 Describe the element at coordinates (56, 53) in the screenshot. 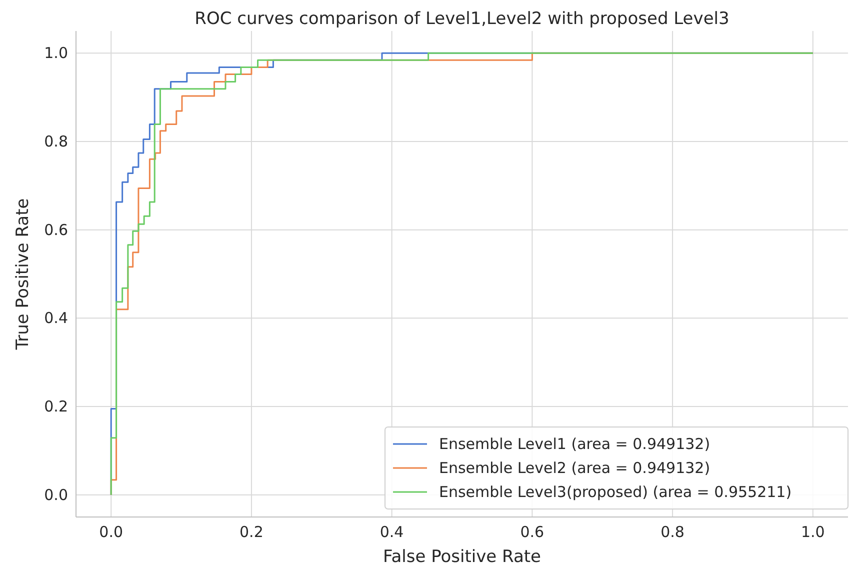

I see `y-tick-label: 1.0` at that location.